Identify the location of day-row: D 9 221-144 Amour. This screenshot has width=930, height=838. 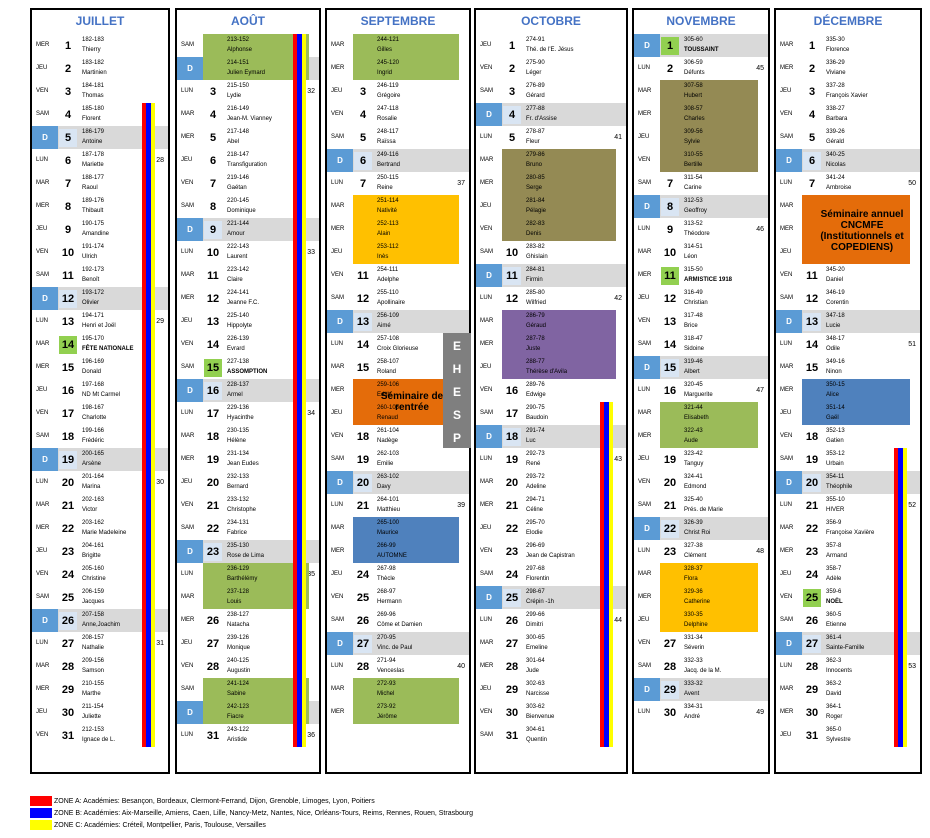
(248, 229).